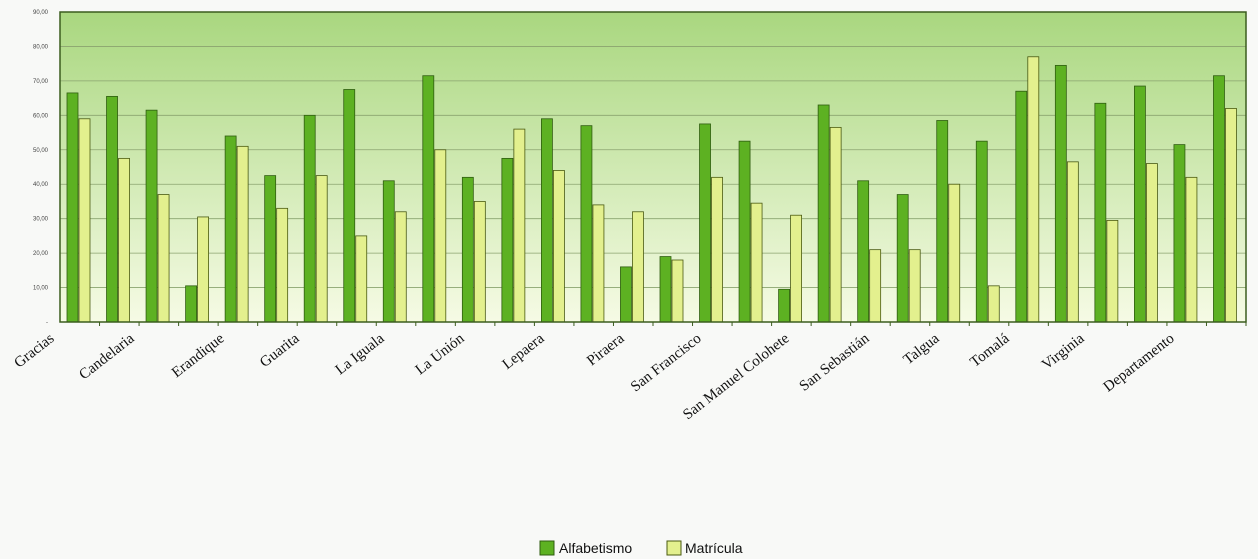 The height and width of the screenshot is (559, 1258). Describe the element at coordinates (47, 323) in the screenshot. I see `y-tick-zero: -` at that location.